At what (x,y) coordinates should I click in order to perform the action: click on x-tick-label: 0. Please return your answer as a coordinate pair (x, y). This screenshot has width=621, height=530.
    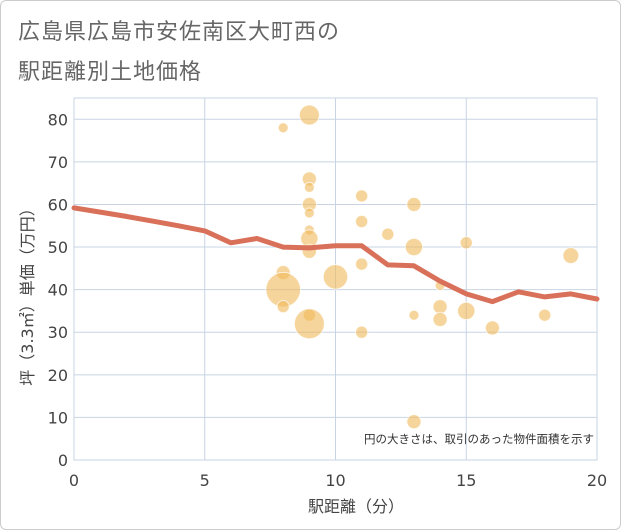
    Looking at the image, I should click on (74, 480).